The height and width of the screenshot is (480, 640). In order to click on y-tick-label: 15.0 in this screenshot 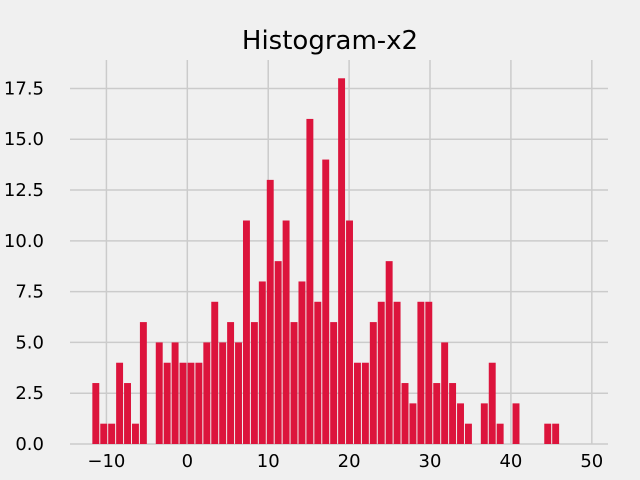, I will do `click(24, 139)`.